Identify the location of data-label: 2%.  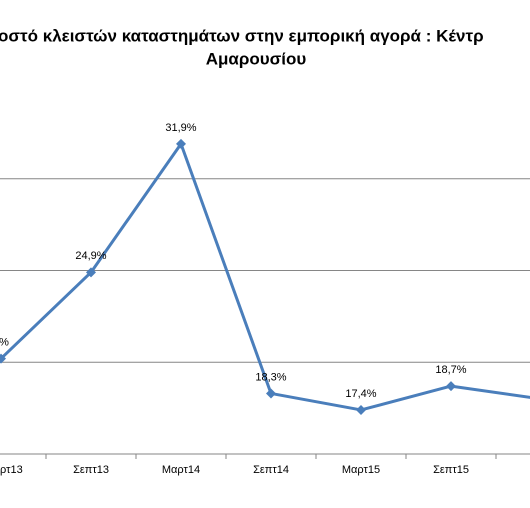
(4, 342).